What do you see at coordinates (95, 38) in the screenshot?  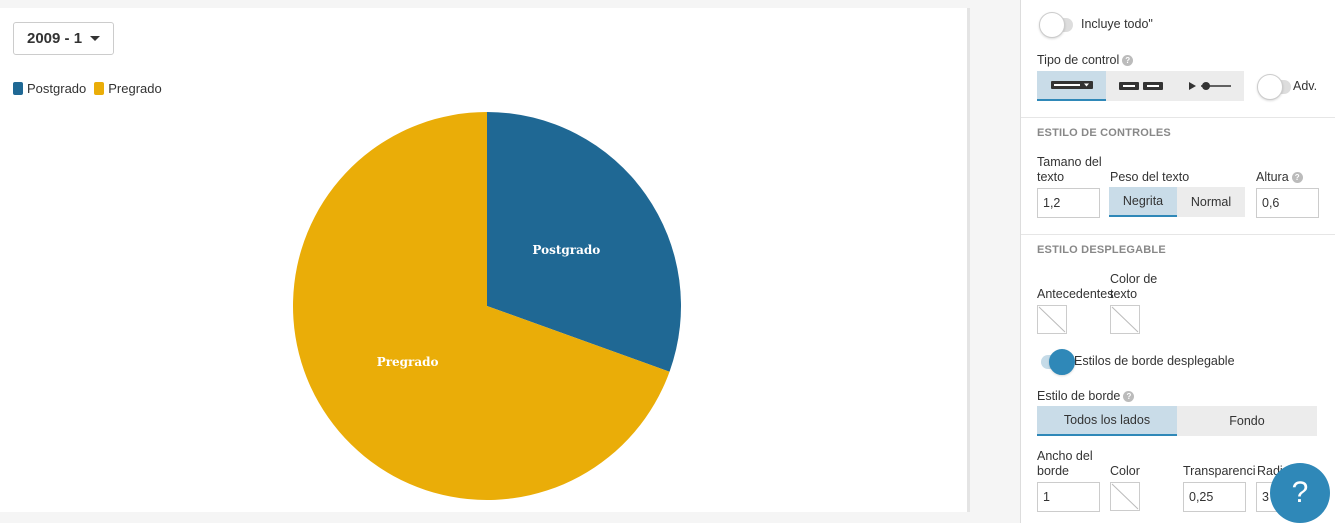 I see `caret-down-icon` at bounding box center [95, 38].